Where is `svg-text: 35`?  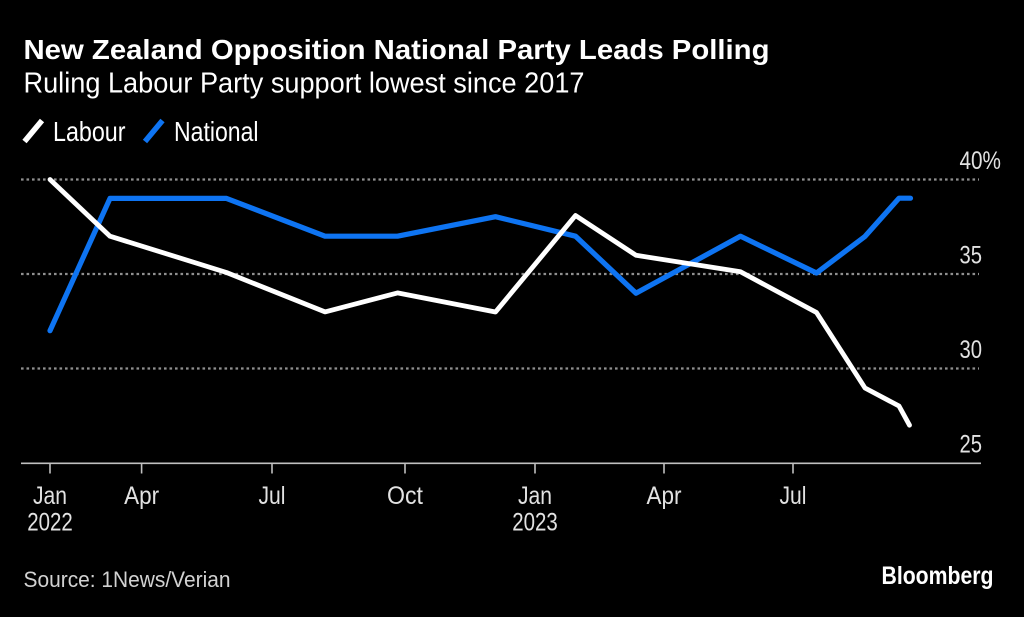
svg-text: 35 is located at coordinates (971, 255).